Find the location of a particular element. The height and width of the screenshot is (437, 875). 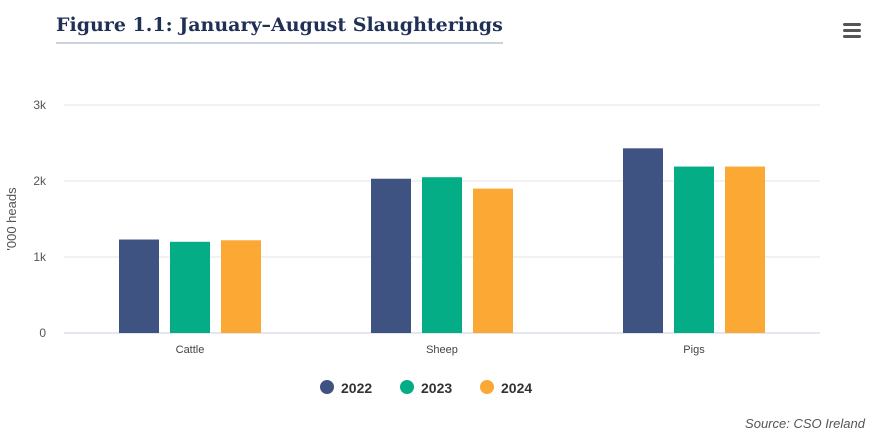

bar-pigs-2024 is located at coordinates (745, 249).